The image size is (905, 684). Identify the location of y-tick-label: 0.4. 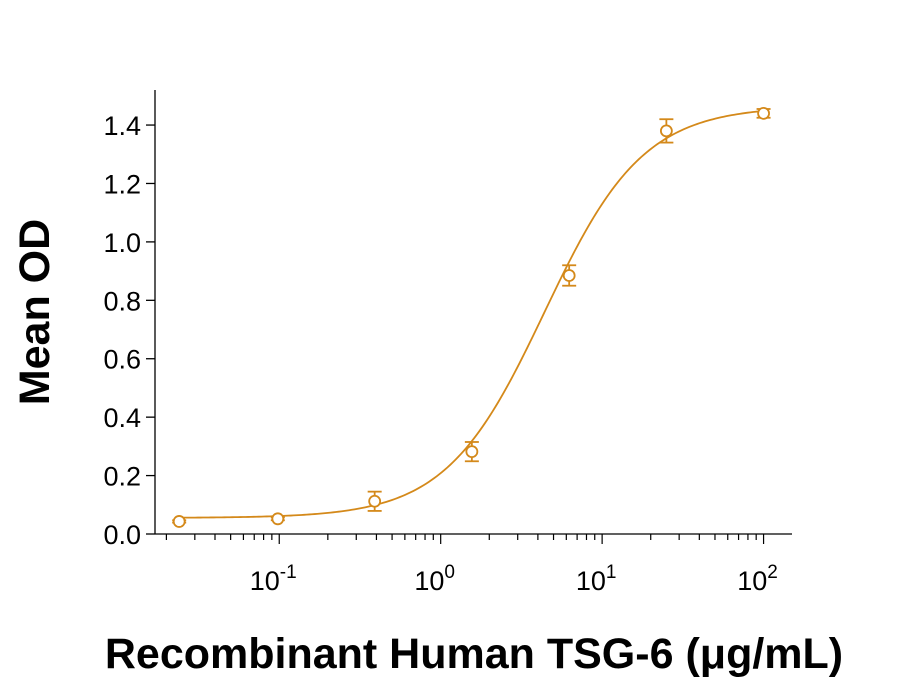
(122, 418).